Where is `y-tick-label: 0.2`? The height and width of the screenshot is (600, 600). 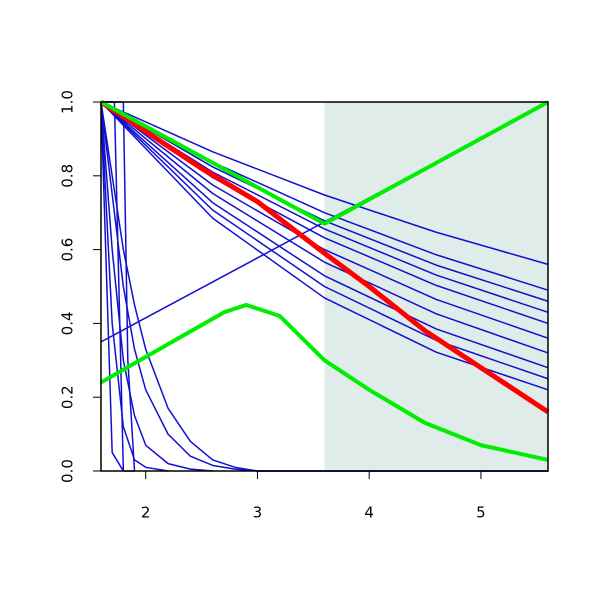 y-tick-label: 0.2 is located at coordinates (68, 397).